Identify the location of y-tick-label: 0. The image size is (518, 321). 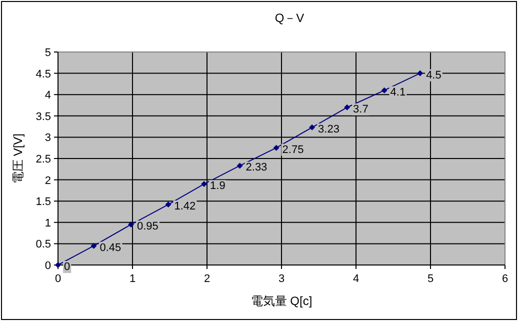
(47, 266).